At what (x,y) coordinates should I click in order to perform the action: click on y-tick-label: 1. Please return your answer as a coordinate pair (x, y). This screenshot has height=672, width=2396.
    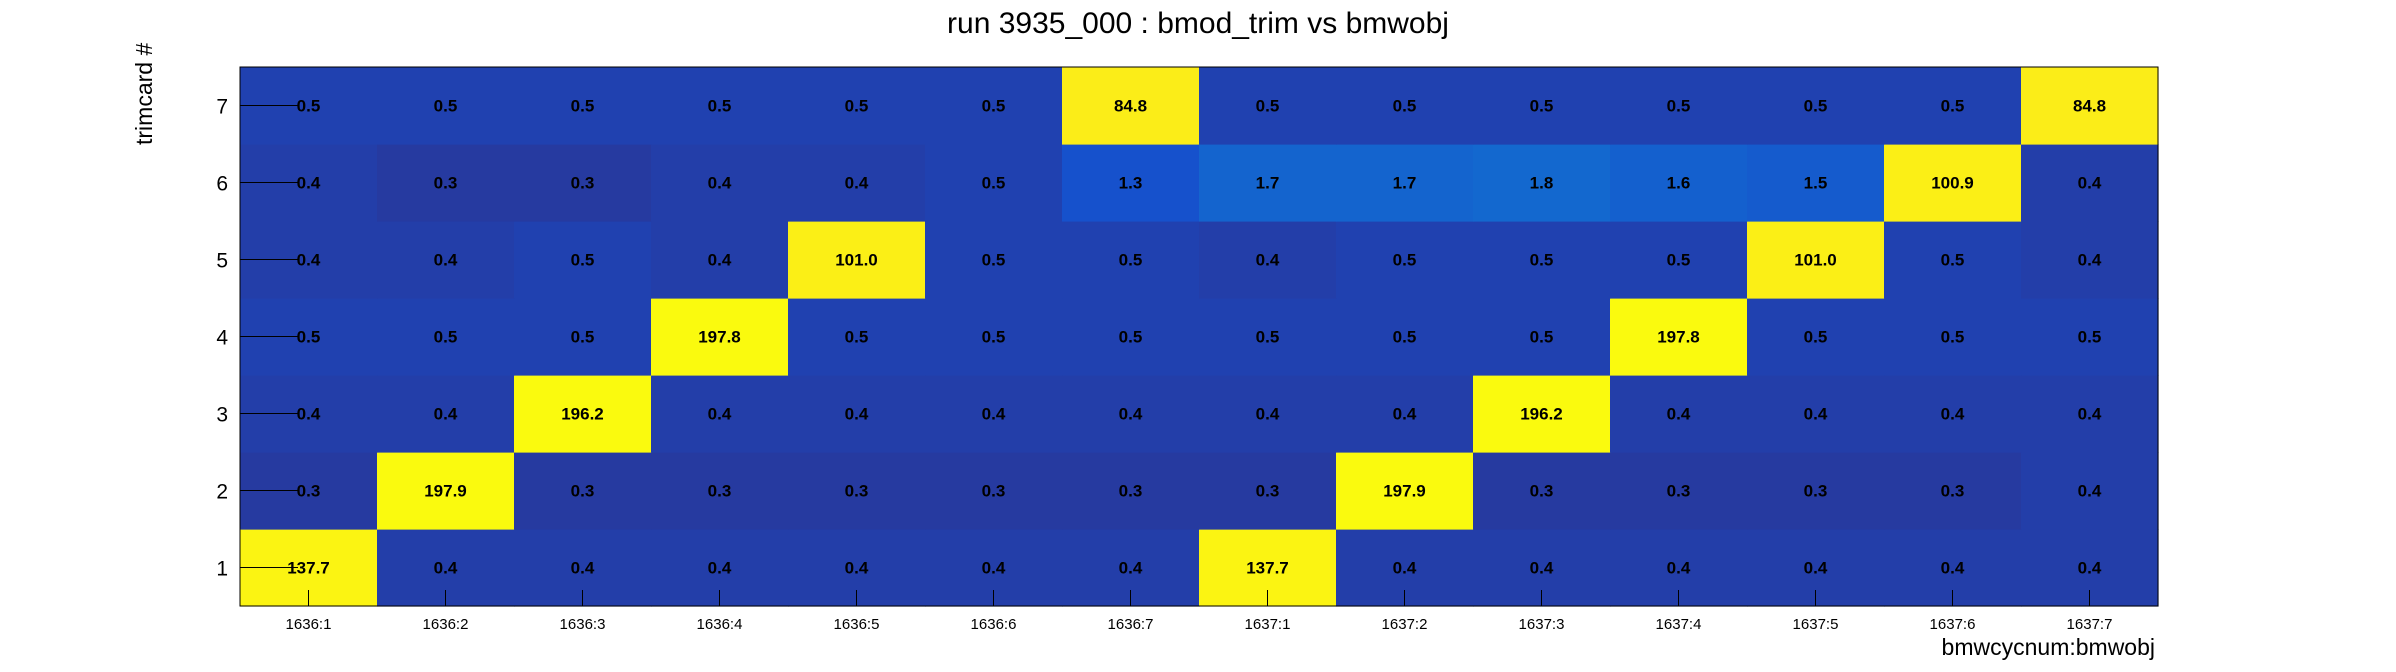
    Looking at the image, I should click on (222, 569).